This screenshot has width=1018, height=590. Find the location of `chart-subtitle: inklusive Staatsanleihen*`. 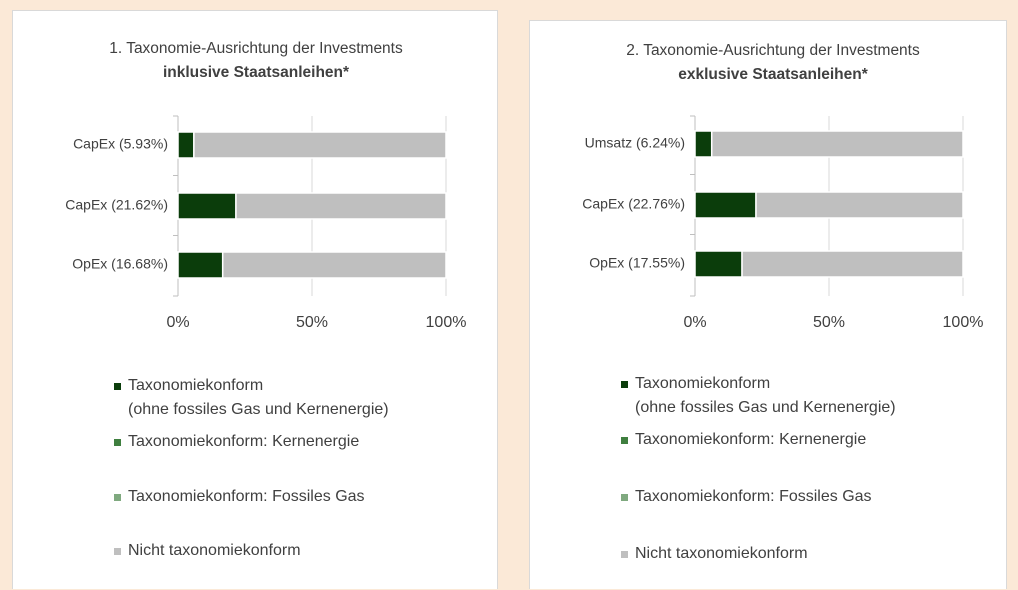

chart-subtitle: inklusive Staatsanleihen* is located at coordinates (256, 72).